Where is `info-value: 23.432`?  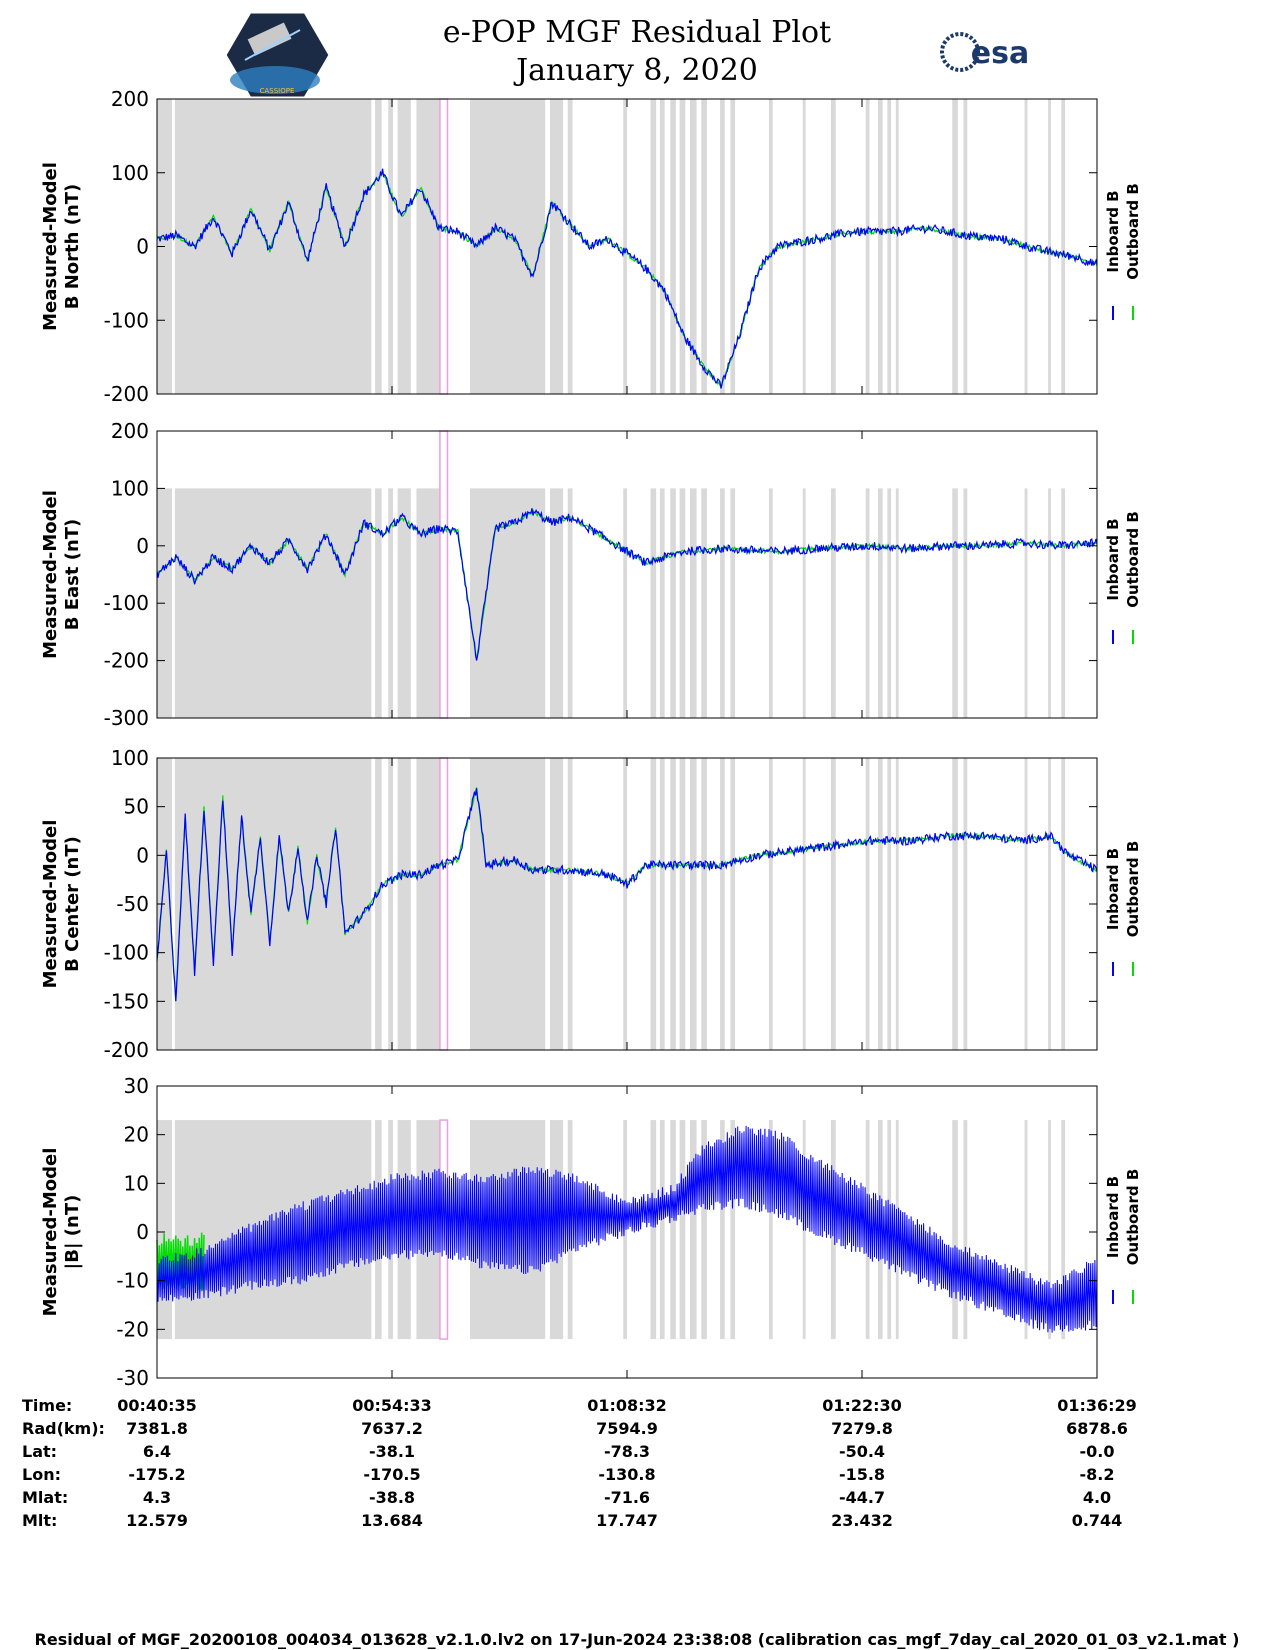 info-value: 23.432 is located at coordinates (862, 1520).